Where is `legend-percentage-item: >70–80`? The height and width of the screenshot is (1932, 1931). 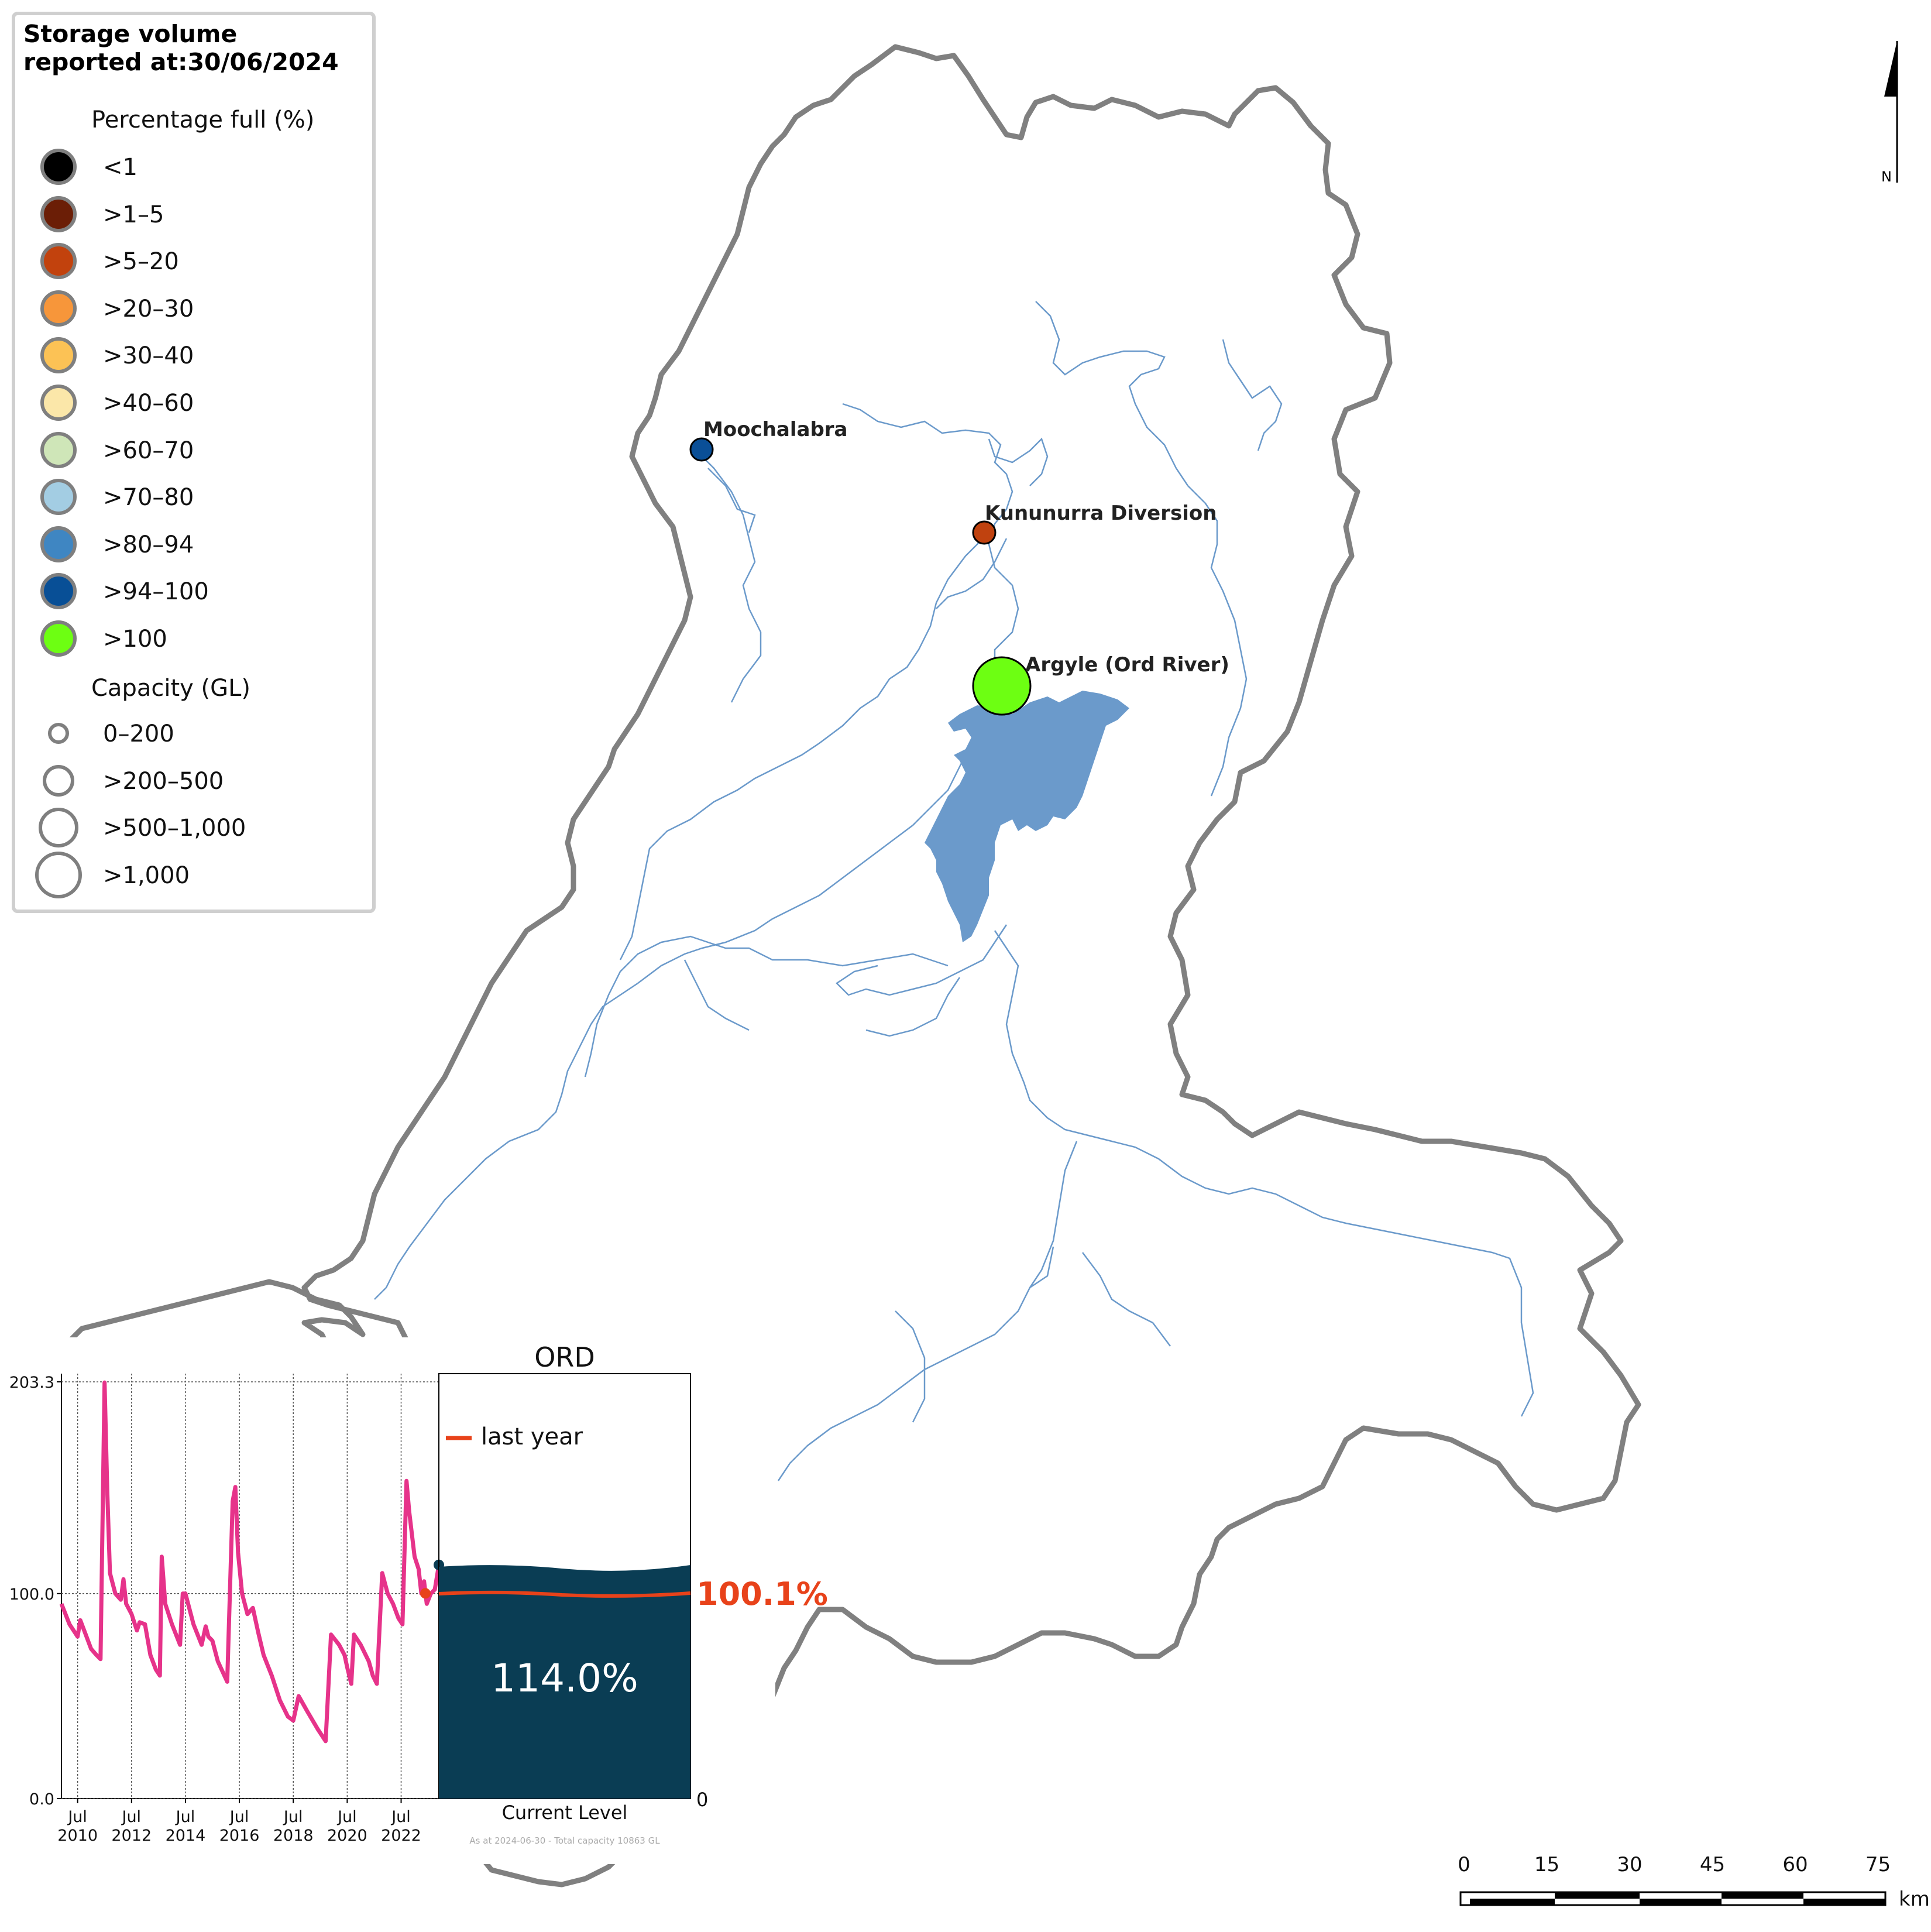 legend-percentage-item: >70–80 is located at coordinates (187, 497).